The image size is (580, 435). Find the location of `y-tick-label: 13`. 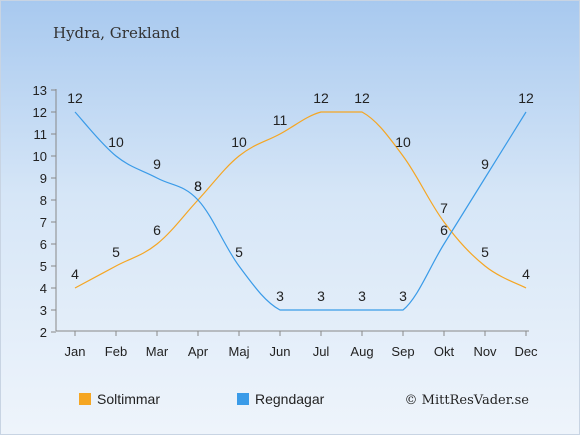

y-tick-label: 13 is located at coordinates (40, 90).